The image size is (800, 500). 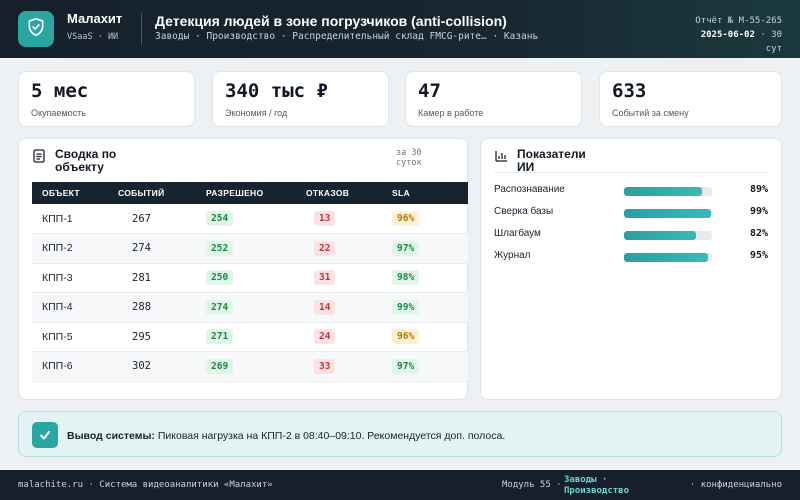 I want to click on logo, so click(x=36, y=29).